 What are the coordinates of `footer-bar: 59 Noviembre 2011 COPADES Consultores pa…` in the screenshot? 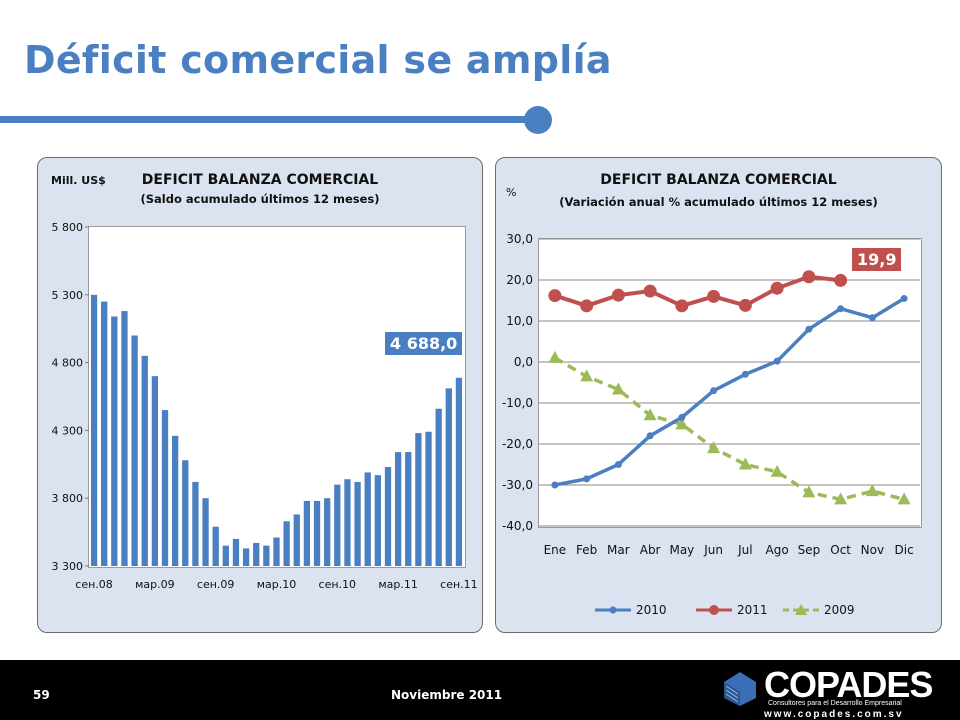 It's located at (480, 690).